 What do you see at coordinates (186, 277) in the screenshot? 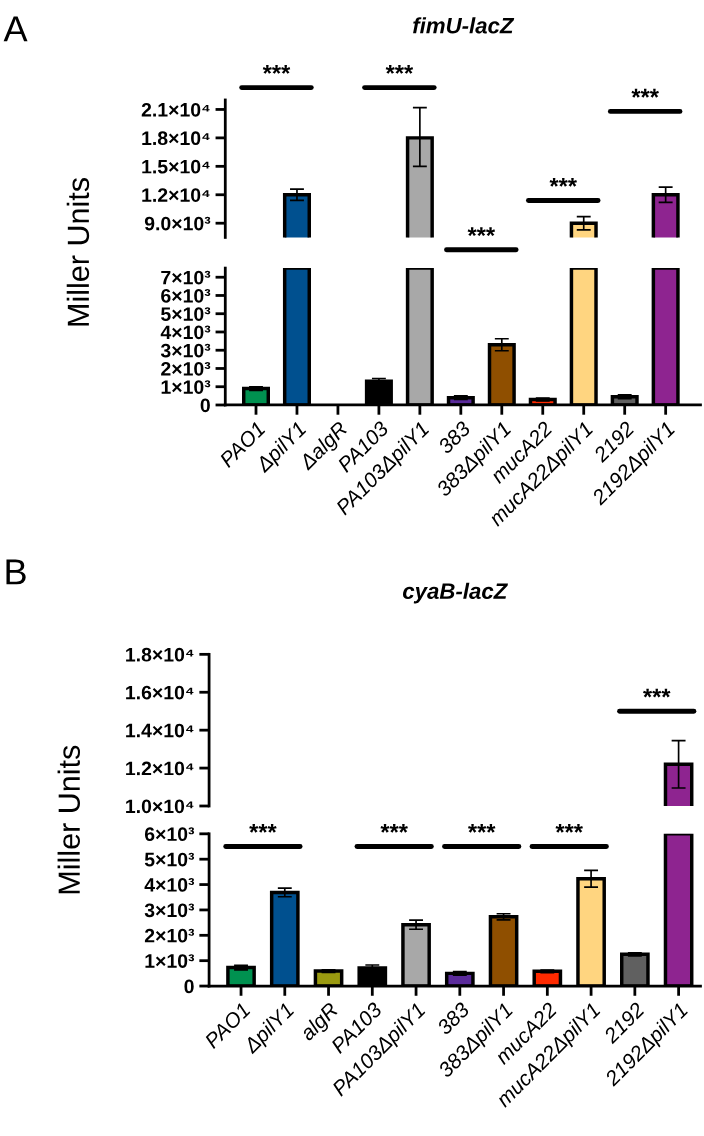
I see `y-tick-label: 7×10³` at bounding box center [186, 277].